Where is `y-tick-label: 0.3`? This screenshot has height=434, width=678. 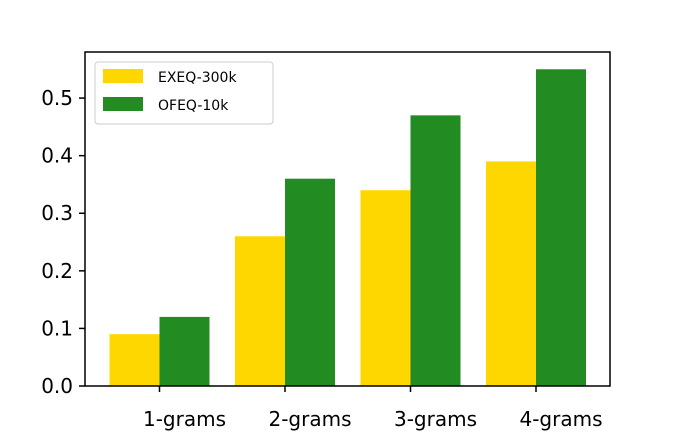
y-tick-label: 0.3 is located at coordinates (57, 213).